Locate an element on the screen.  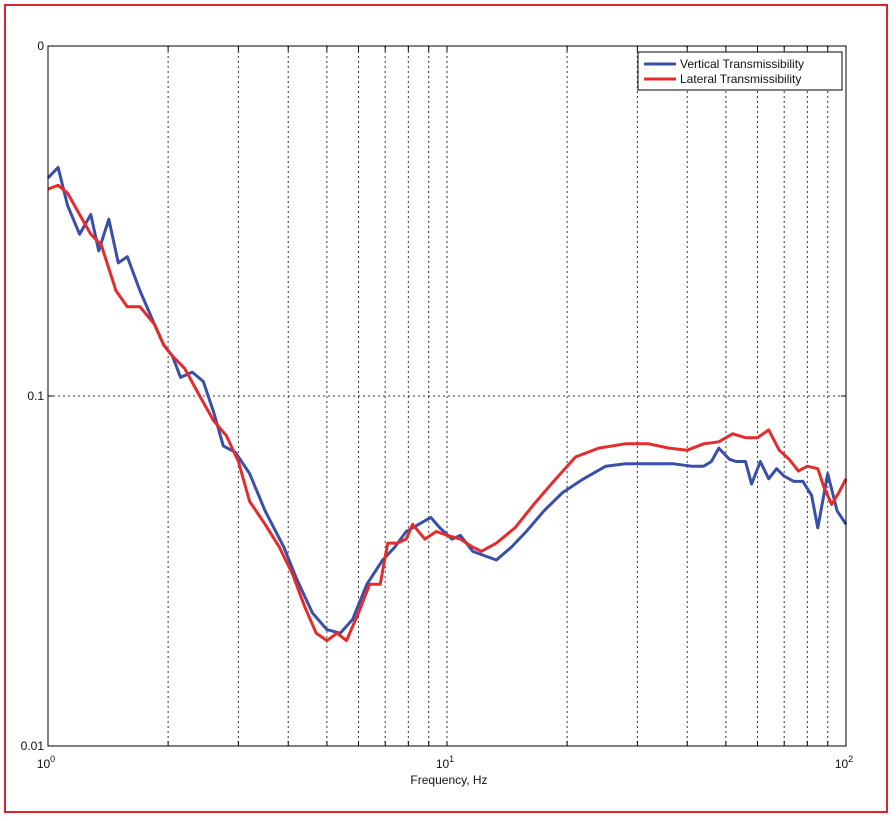
x-axis-label: Frequency, Hz is located at coordinates (448, 780).